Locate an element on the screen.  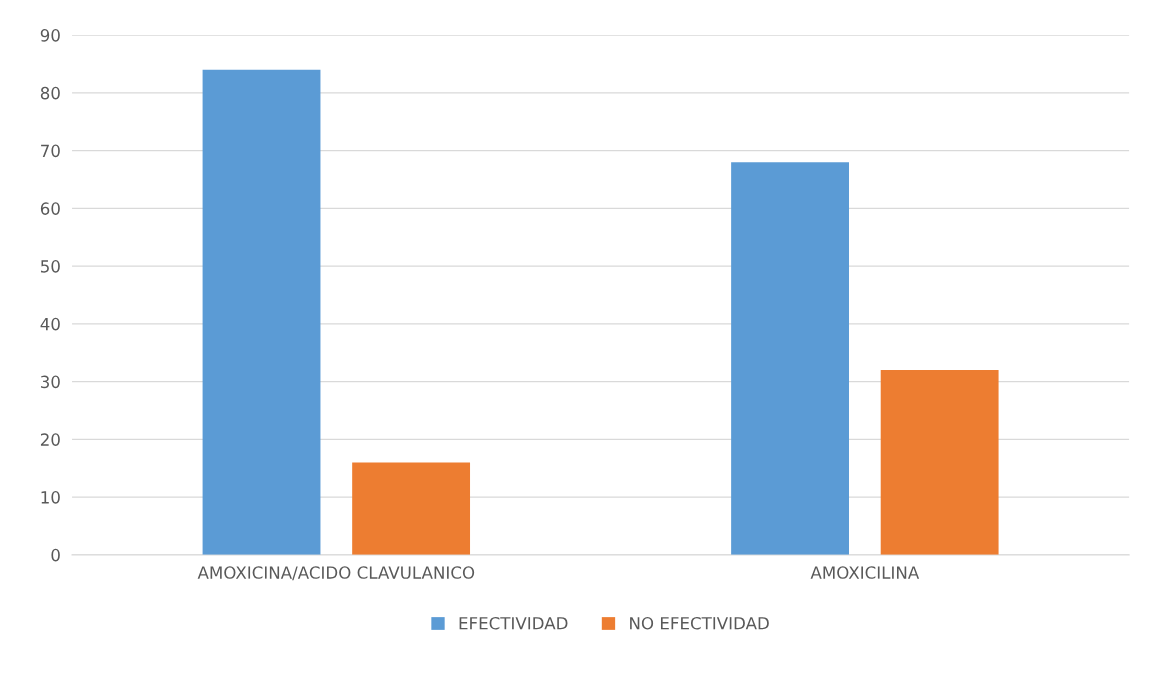
x-tick-label: AMOXICINA/ACIDO CLAVULANICO is located at coordinates (336, 573).